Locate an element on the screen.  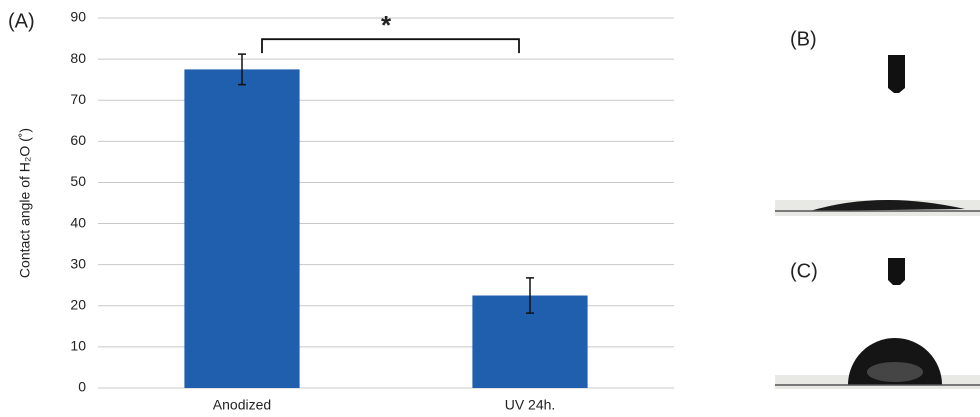
y-tick-label: 0 is located at coordinates (82, 387).